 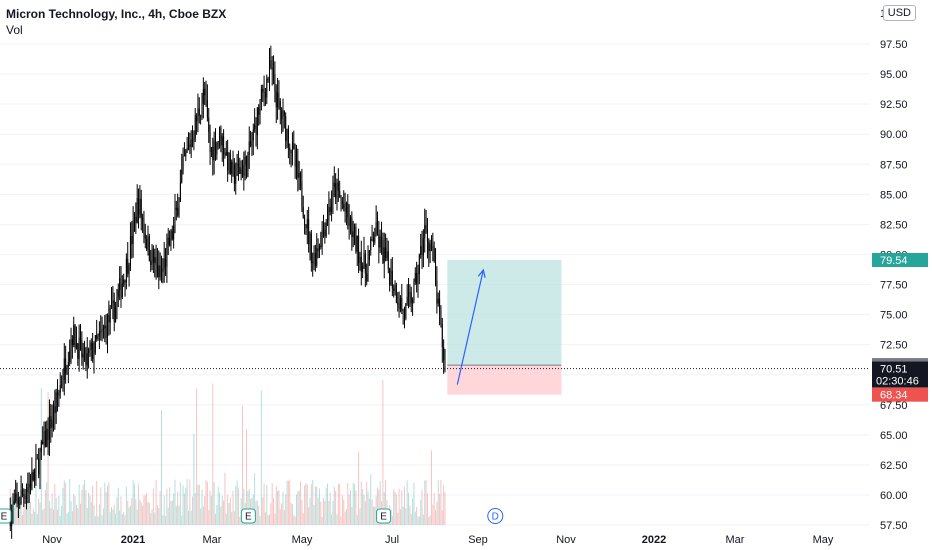 I want to click on volume-label: Vol, so click(x=14, y=30).